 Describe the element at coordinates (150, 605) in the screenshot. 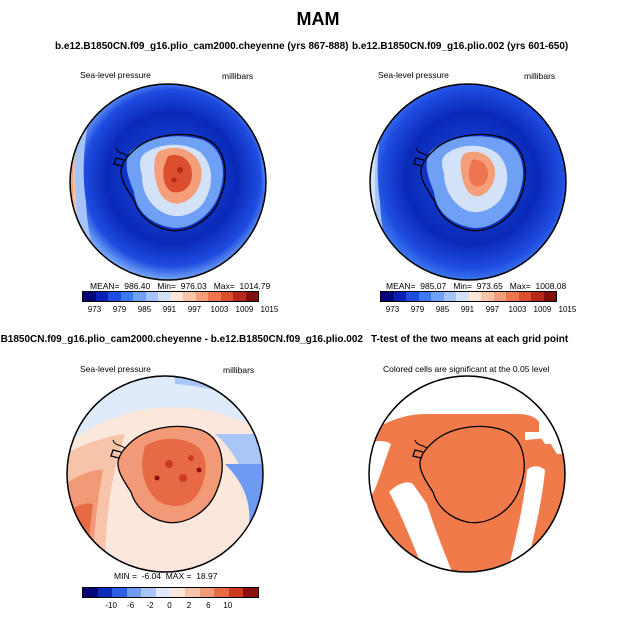

I see `colorbar-tick-label: -2` at that location.